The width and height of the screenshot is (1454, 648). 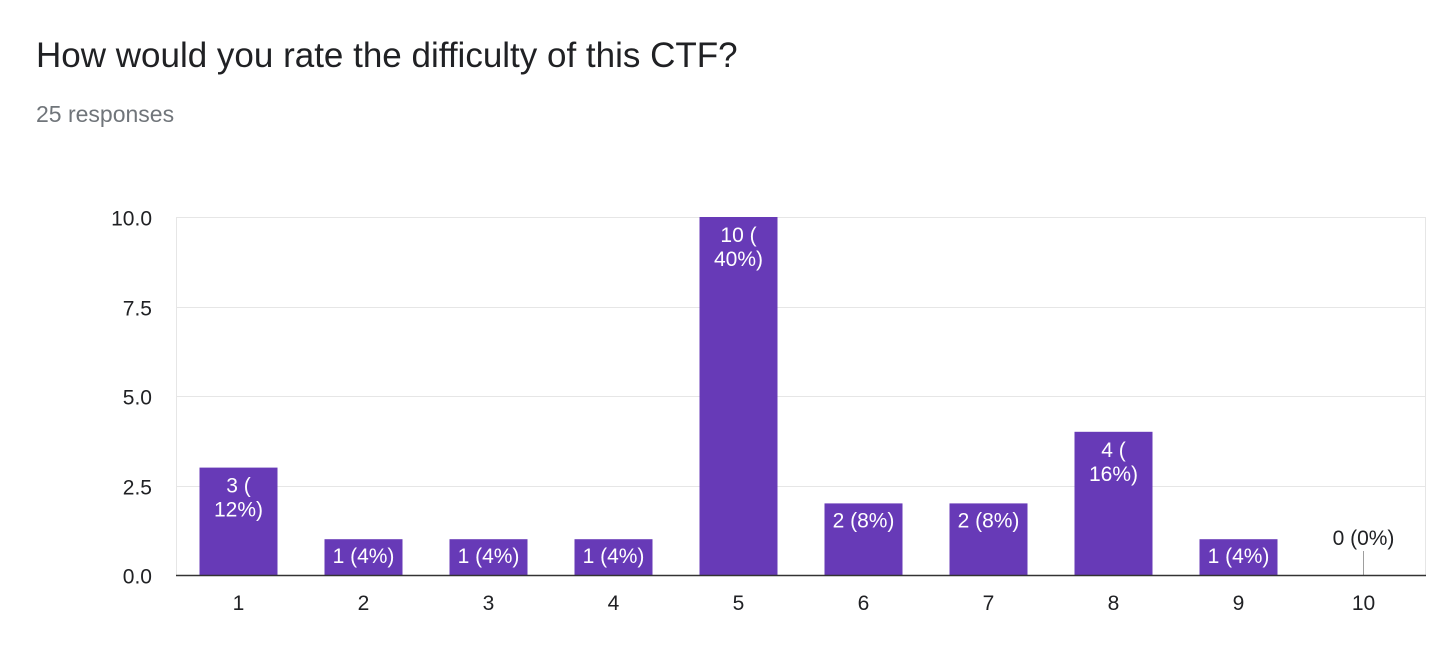 What do you see at coordinates (738, 247) in the screenshot?
I see `bar-data-label: 10 (40%)` at bounding box center [738, 247].